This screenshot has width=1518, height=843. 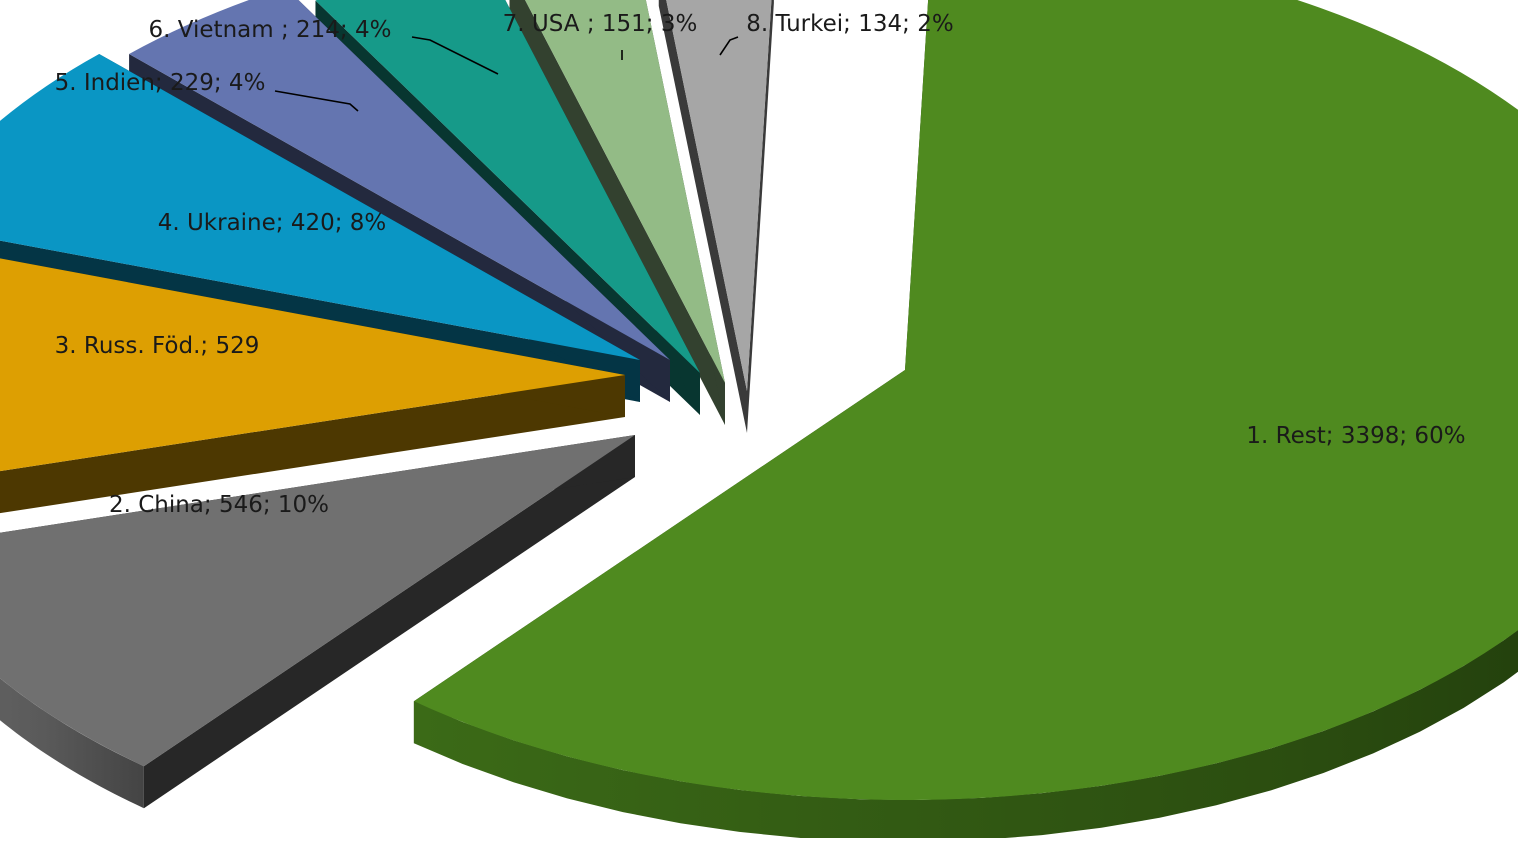 What do you see at coordinates (316, 101) in the screenshot?
I see `leader-line-5-indien` at bounding box center [316, 101].